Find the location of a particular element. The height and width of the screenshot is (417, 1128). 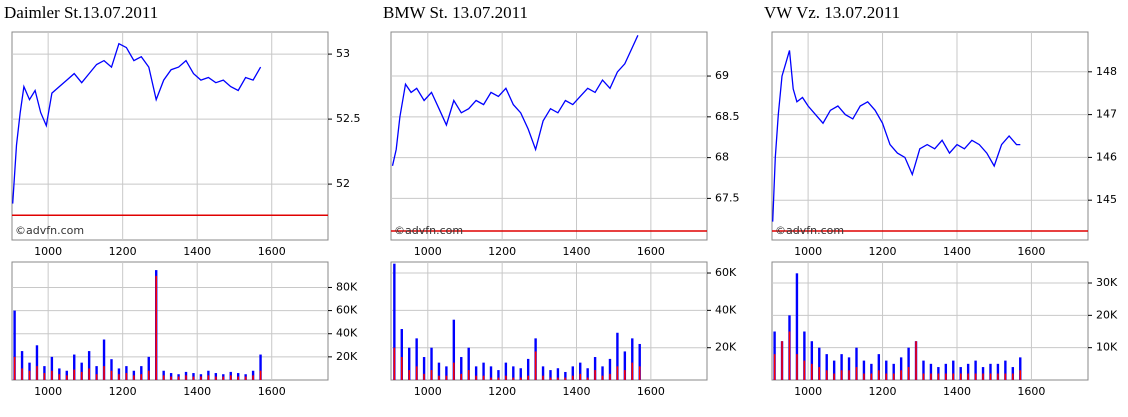

chart-title: Daimler St.13.07.2011 is located at coordinates (81, 12).